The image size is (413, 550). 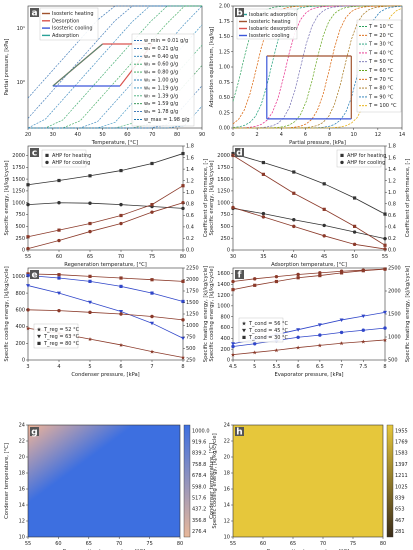 What do you see at coordinates (309, 184) in the screenshot?
I see `series-d-0-line` at bounding box center [309, 184].